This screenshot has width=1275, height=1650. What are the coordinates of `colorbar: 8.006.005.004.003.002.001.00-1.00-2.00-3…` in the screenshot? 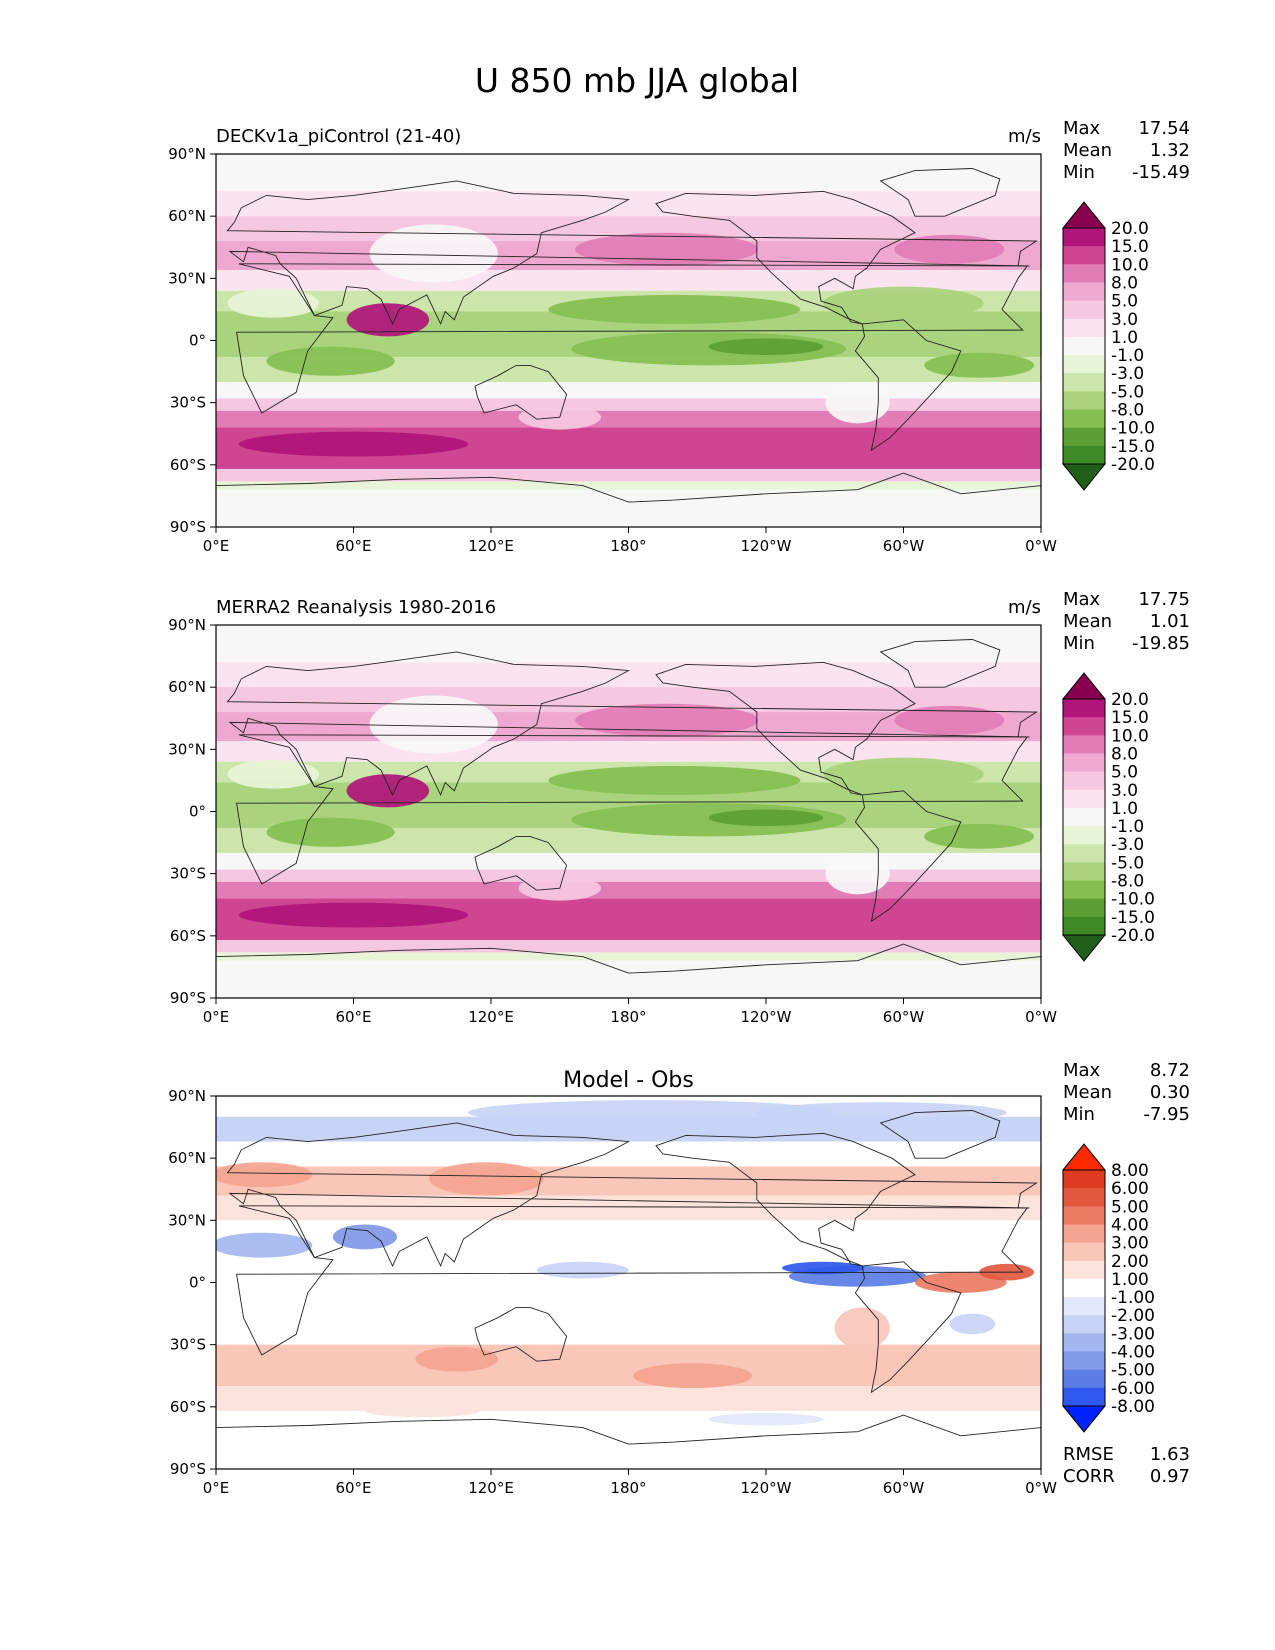 It's located at (1108, 1288).